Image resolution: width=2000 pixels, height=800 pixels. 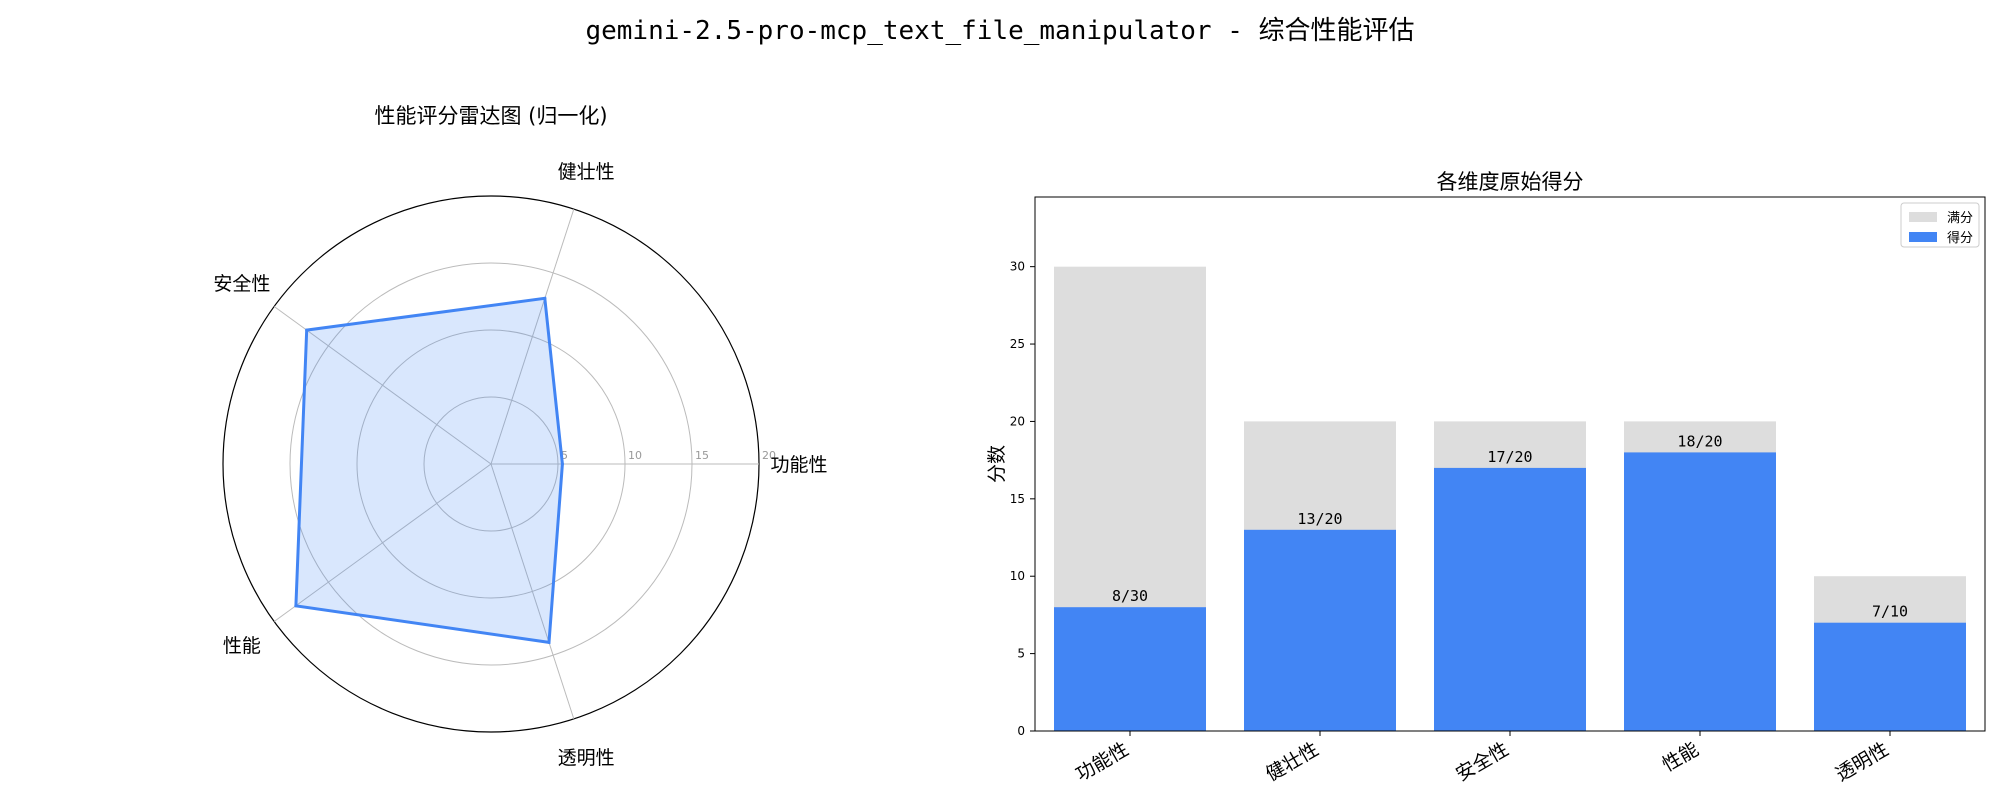 What do you see at coordinates (1862, 762) in the screenshot?
I see `bar-x-tick-label: 透明性` at bounding box center [1862, 762].